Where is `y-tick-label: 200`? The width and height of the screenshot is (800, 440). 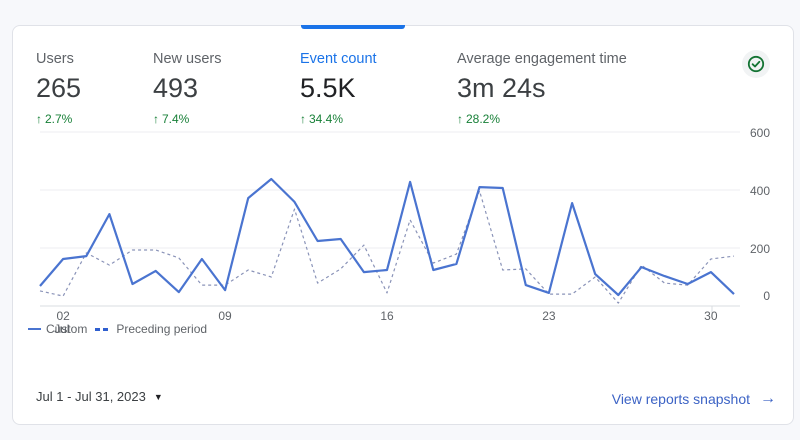
y-tick-label: 200 is located at coordinates (760, 249).